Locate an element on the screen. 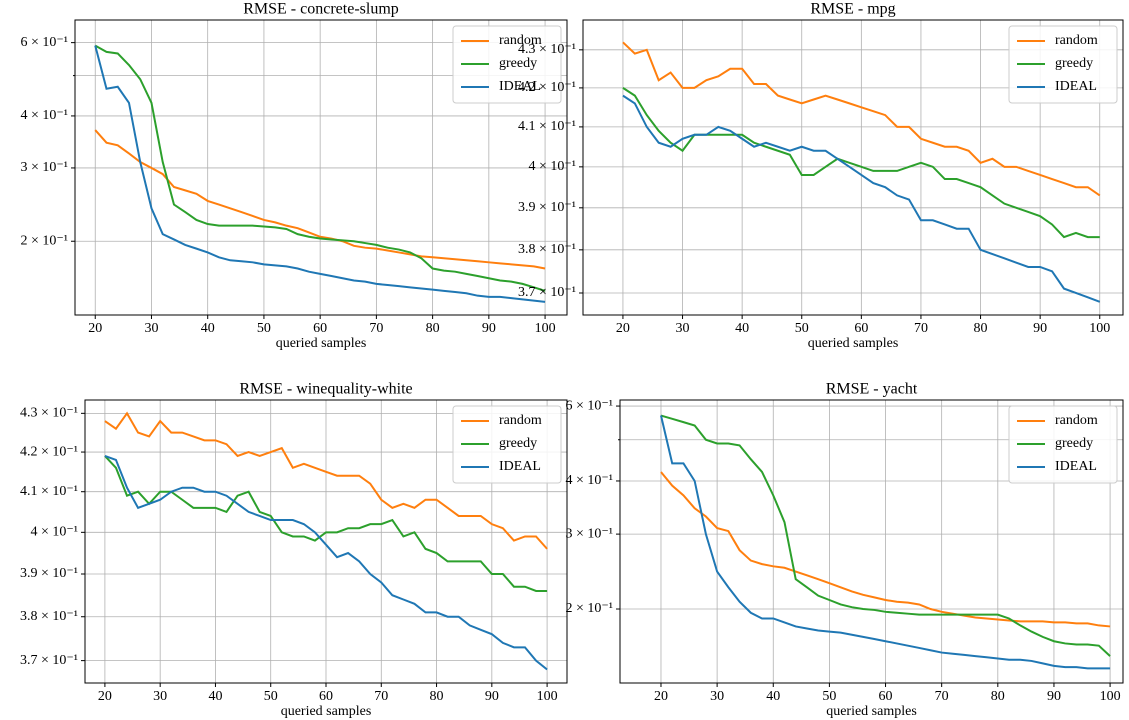  chart-title: RMSE - mpg is located at coordinates (852, 9).